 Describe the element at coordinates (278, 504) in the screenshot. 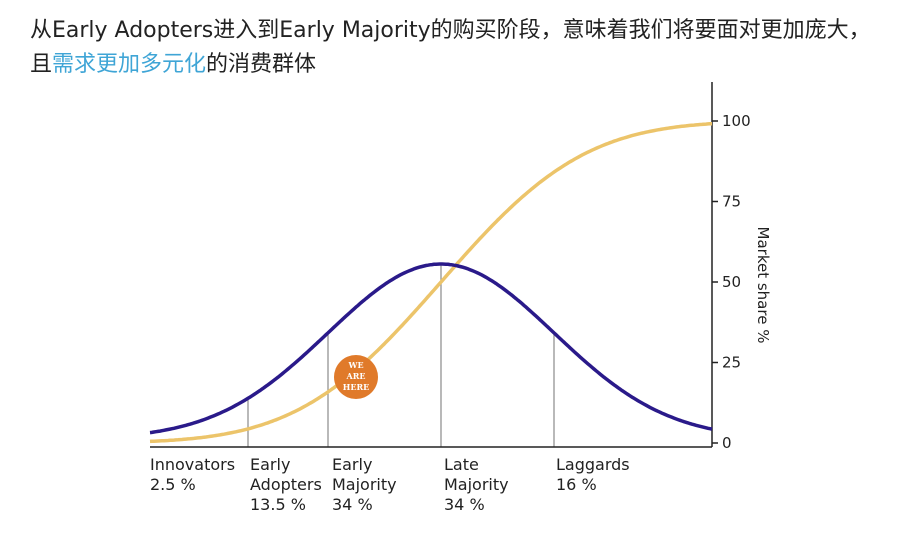

I see `segment-label: 13.5 %` at that location.